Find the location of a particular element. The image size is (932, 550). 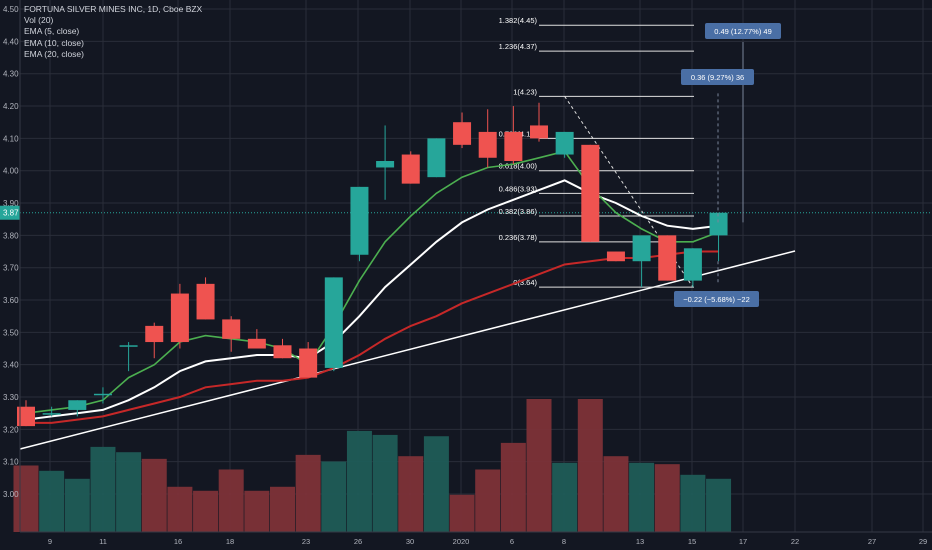

indicator-ema-5: EMA (5, close) is located at coordinates (52, 31).